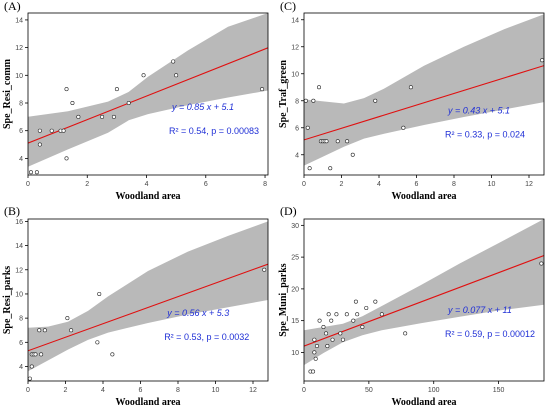 This screenshot has width=550, height=409. I want to click on y-axis-label: Spe_Resi_parks, so click(7, 300).